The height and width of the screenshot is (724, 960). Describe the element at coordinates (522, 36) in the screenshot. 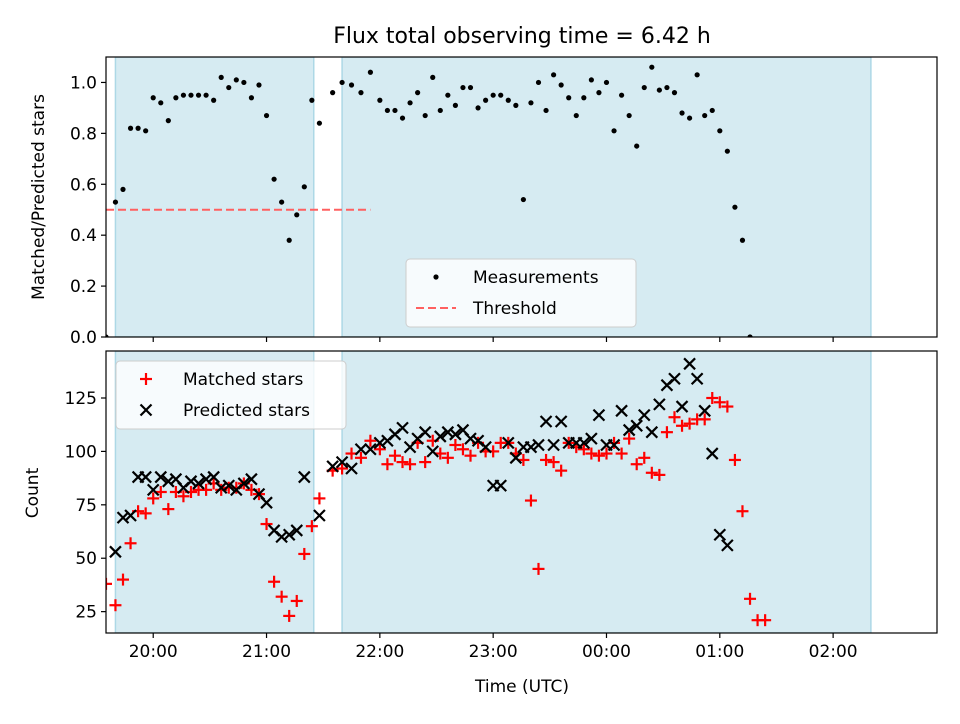

I see `chart-title: Flux total observing time = 6.42 h` at that location.